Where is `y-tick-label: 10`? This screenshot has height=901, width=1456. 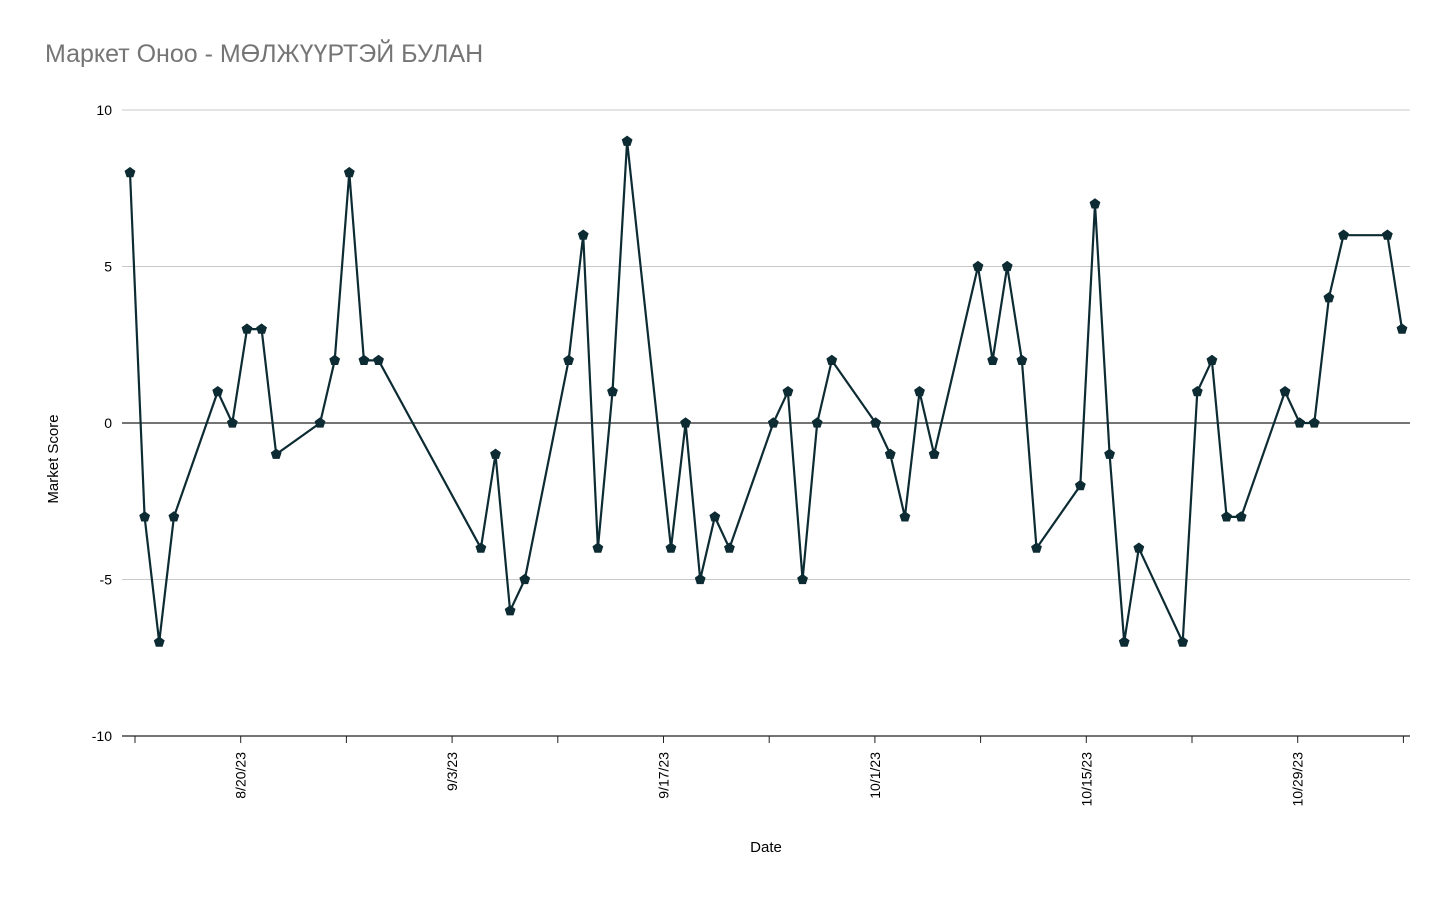
y-tick-label: 10 is located at coordinates (104, 110).